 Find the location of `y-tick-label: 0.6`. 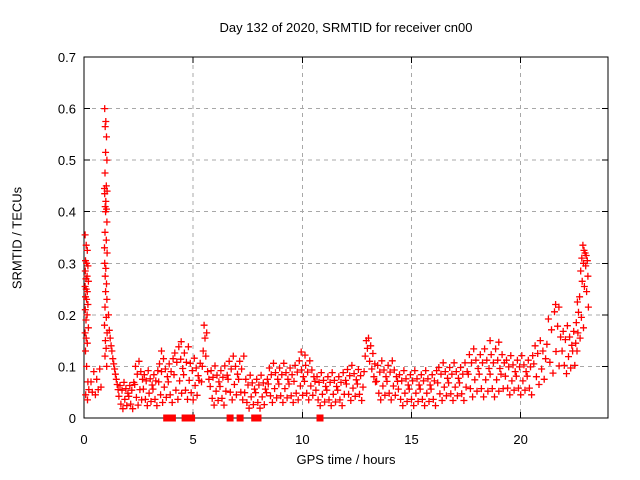

y-tick-label: 0.6 is located at coordinates (67, 109).